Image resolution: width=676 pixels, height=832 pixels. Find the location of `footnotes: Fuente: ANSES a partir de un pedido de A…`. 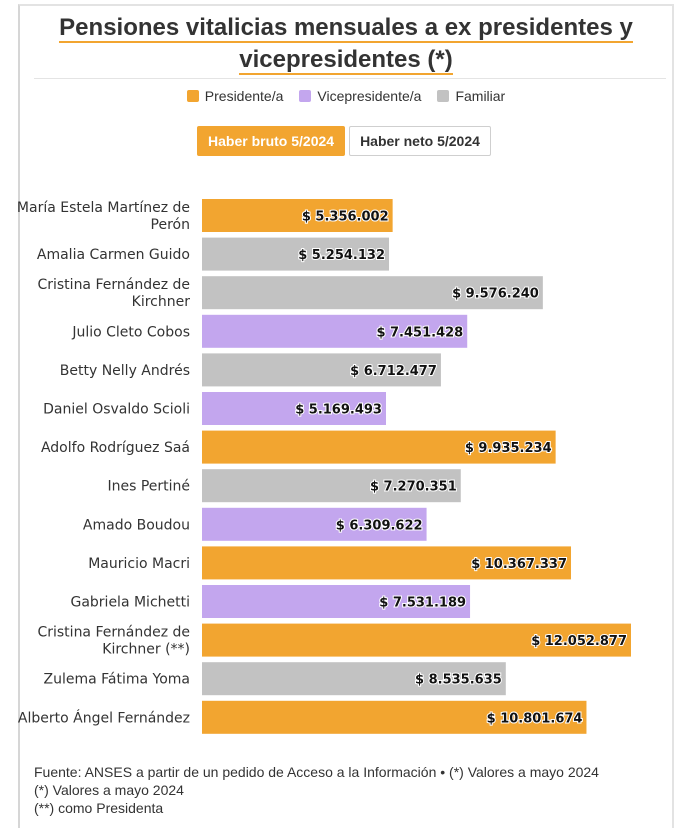

footnotes: Fuente: ANSES a partir de un pedido de A… is located at coordinates (352, 790).